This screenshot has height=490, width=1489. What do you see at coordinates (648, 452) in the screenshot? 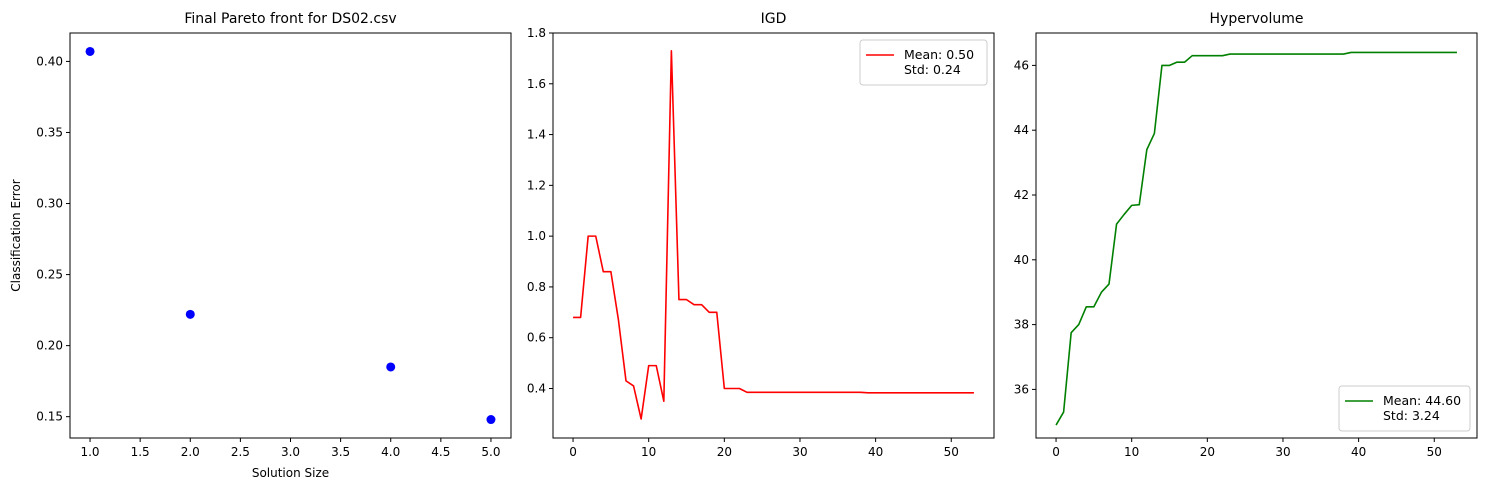
I see `igd-xtick-label: 10` at bounding box center [648, 452].